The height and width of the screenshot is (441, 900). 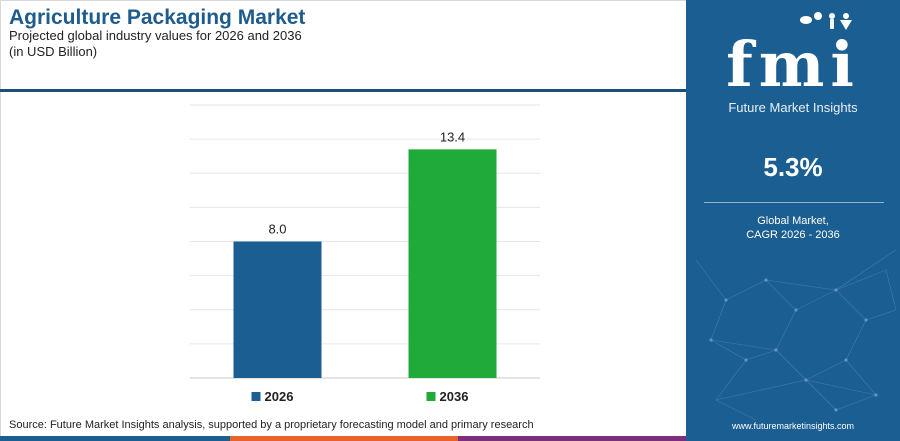 What do you see at coordinates (157, 17) in the screenshot?
I see `chart-title: Agriculture Packaging Market` at bounding box center [157, 17].